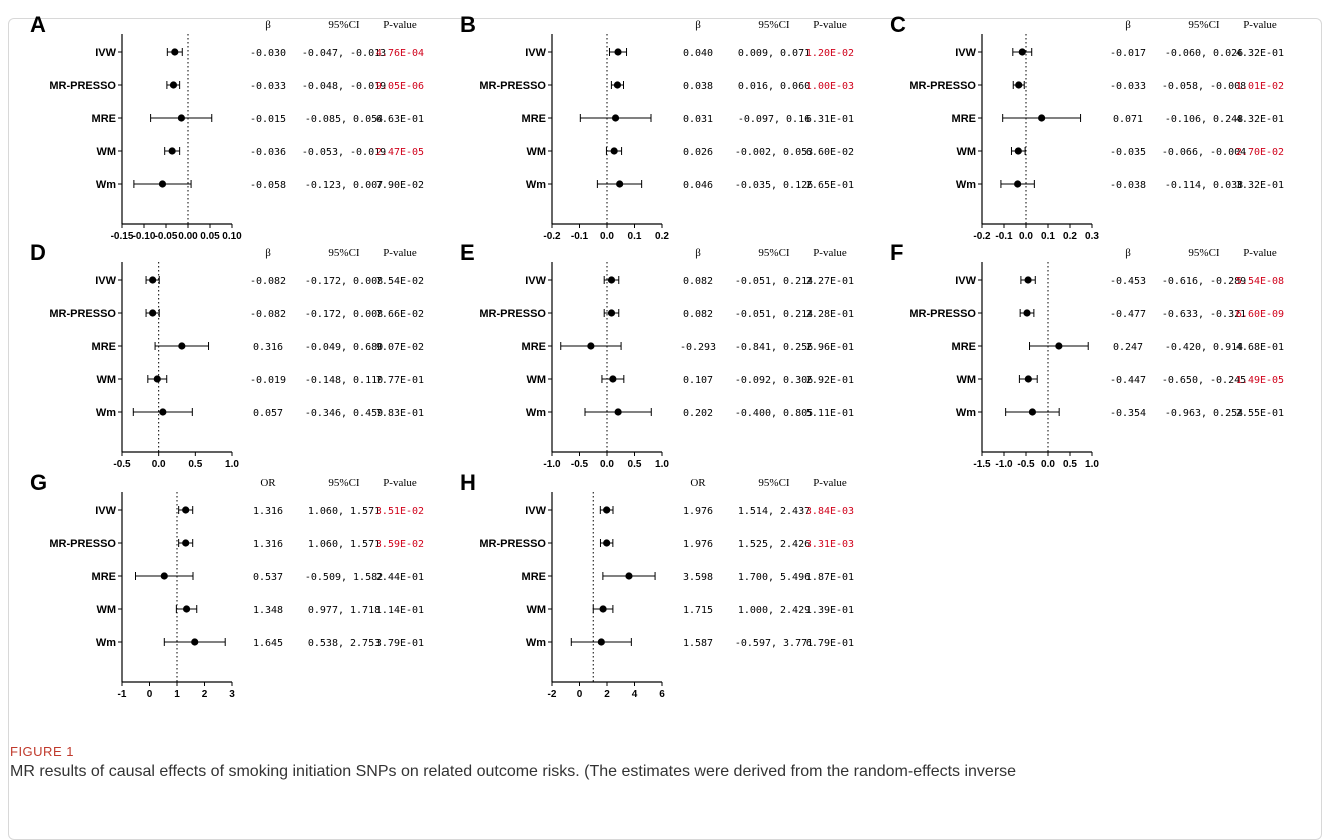  What do you see at coordinates (344, 119) in the screenshot?
I see `ci-value: -0.085, 0.054` at bounding box center [344, 119].